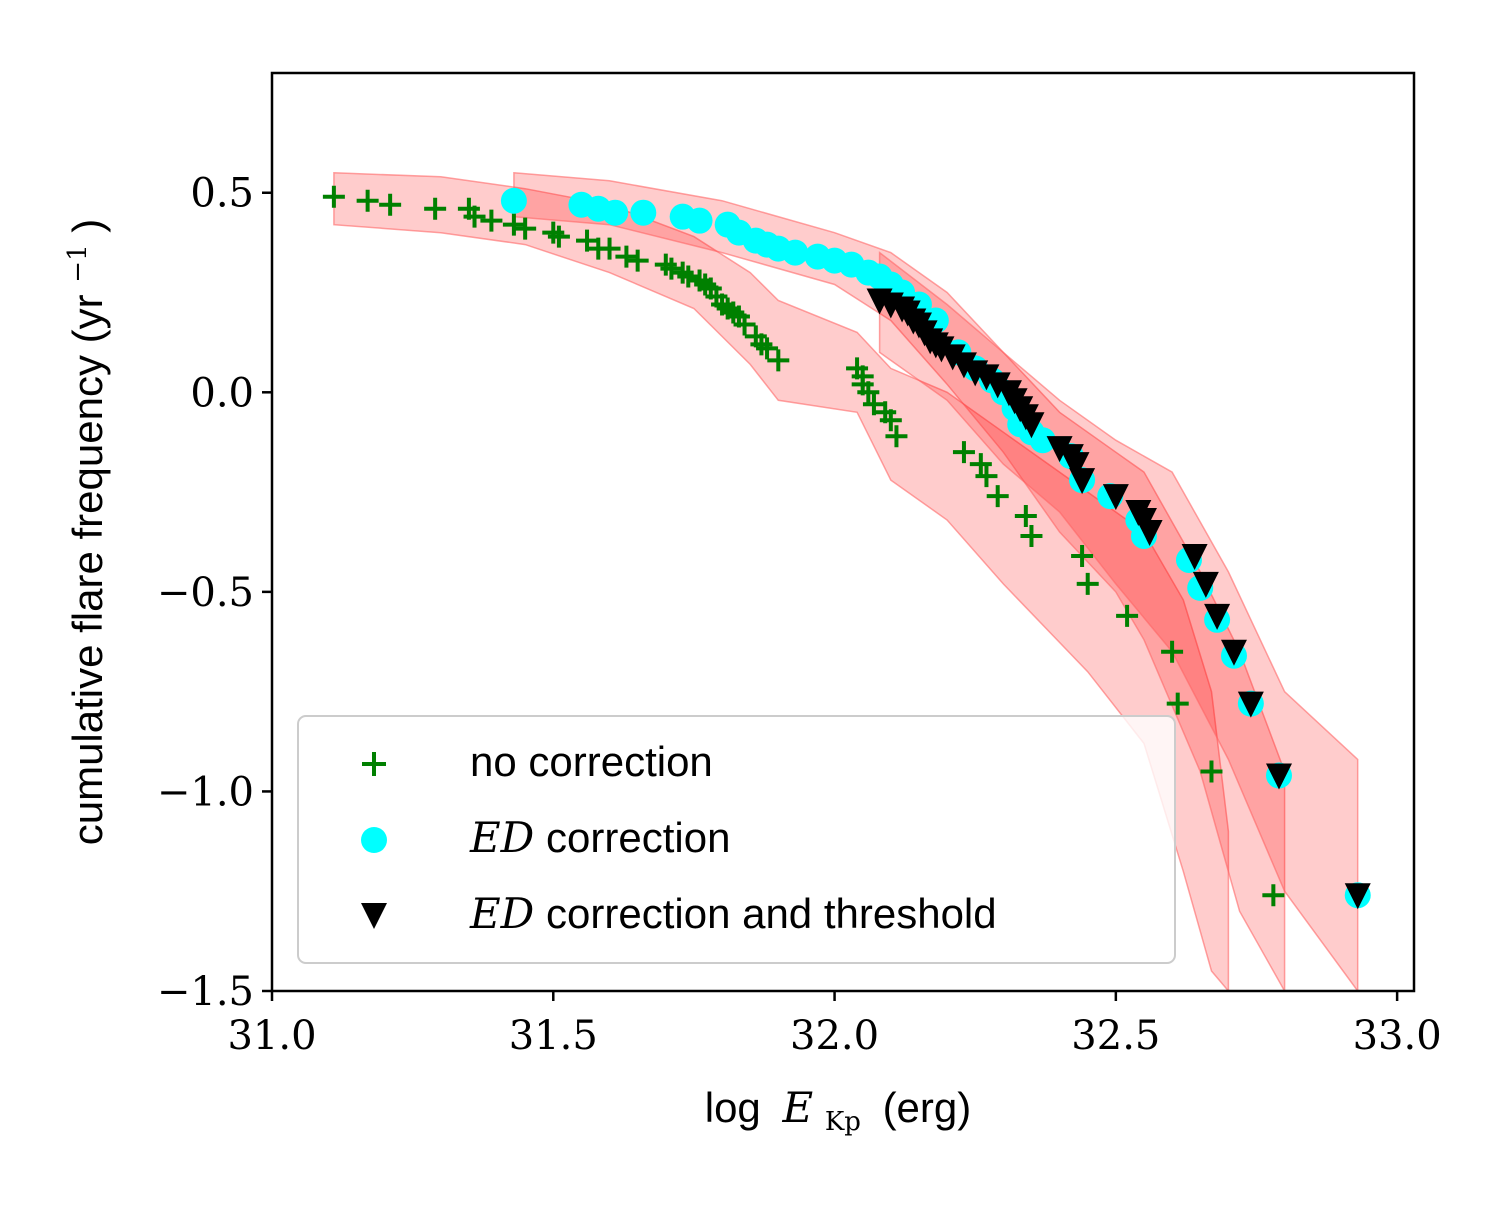 Image resolution: width=1500 pixels, height=1205 pixels. What do you see at coordinates (87, 226) in the screenshot?
I see `y-axis-label-close: )` at bounding box center [87, 226].